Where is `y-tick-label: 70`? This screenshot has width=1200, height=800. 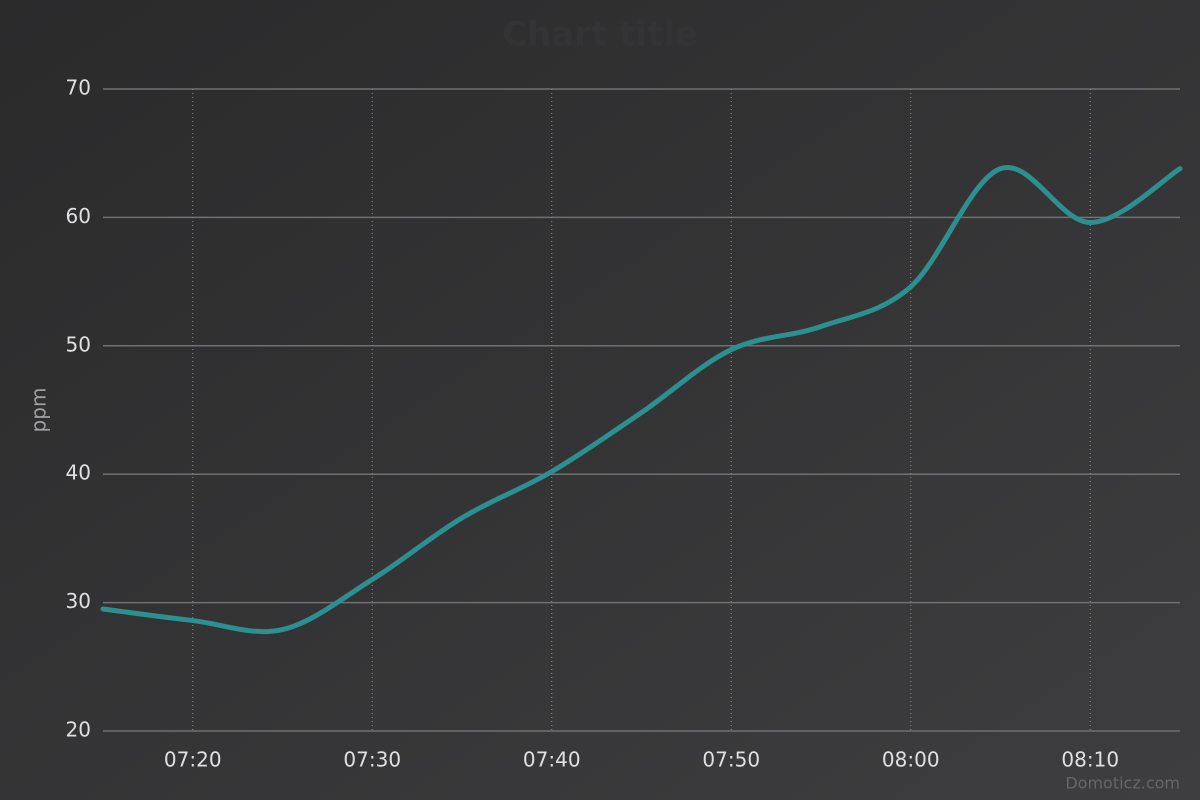 y-tick-label: 70 is located at coordinates (78, 88).